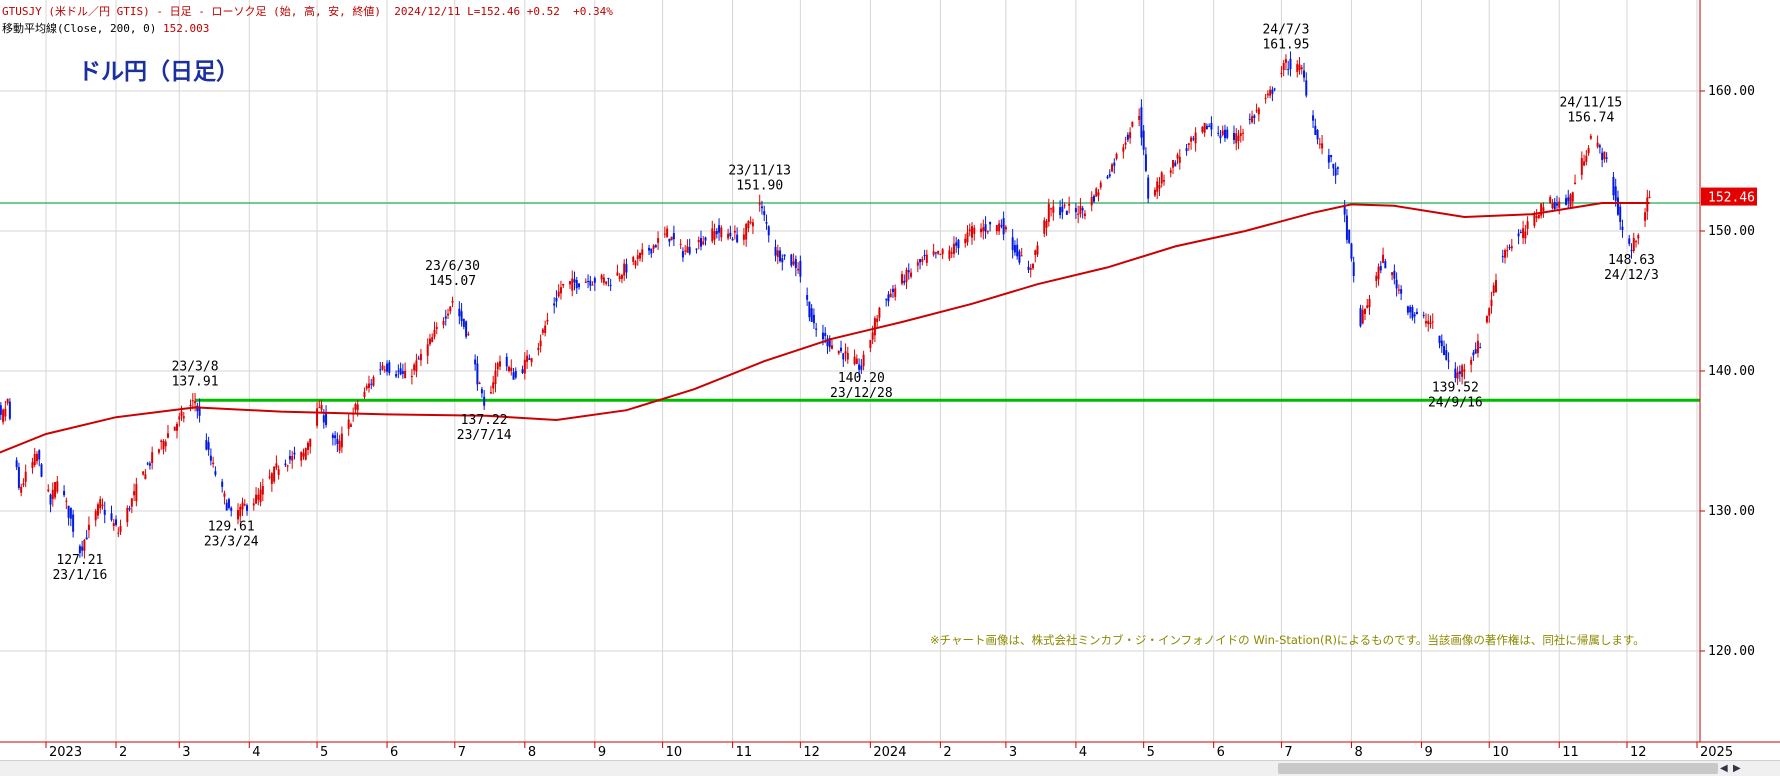  What do you see at coordinates (1570, 752) in the screenshot?
I see `x-tick-label: 11` at bounding box center [1570, 752].